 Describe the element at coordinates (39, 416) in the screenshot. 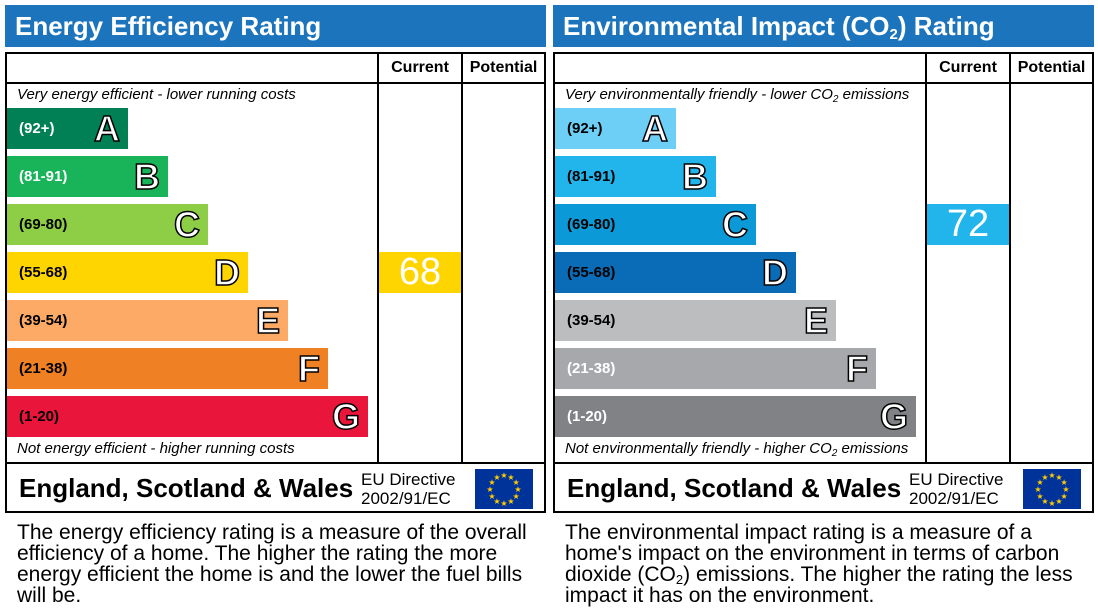

I see `band-range-label: (1-20)` at that location.